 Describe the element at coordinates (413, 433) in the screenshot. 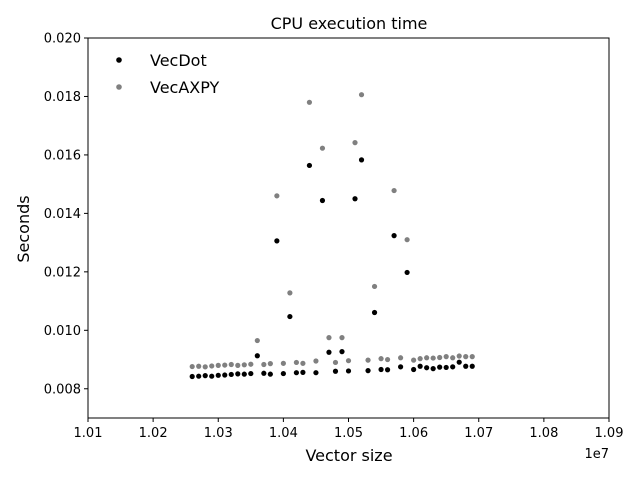

I see `x-tick-label: 1.06` at that location.